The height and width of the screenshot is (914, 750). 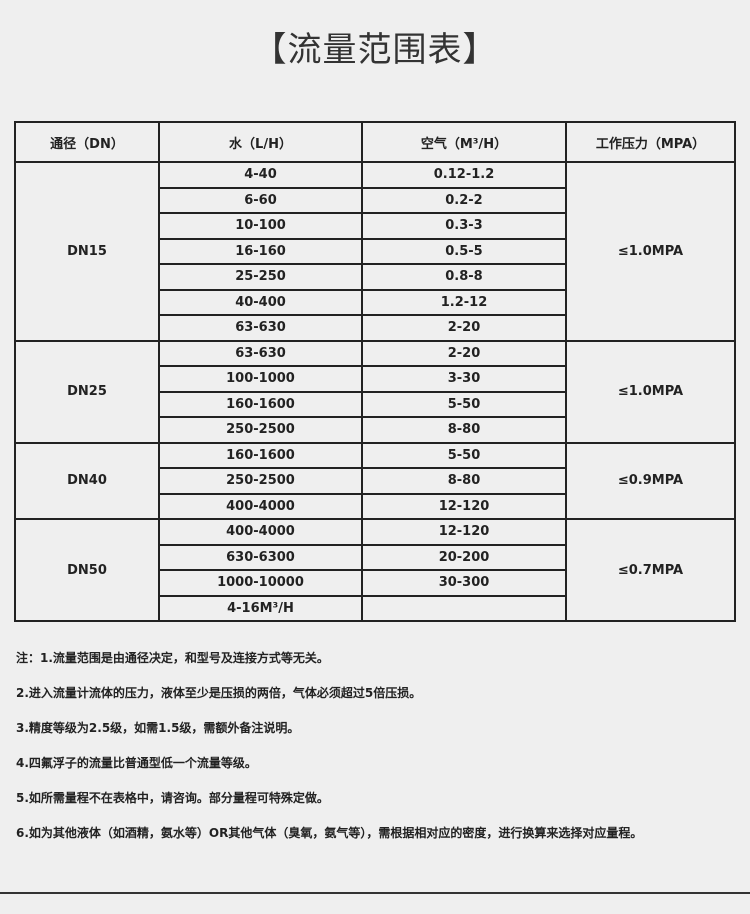 I want to click on water-range-cell: 100-1000, so click(x=260, y=379).